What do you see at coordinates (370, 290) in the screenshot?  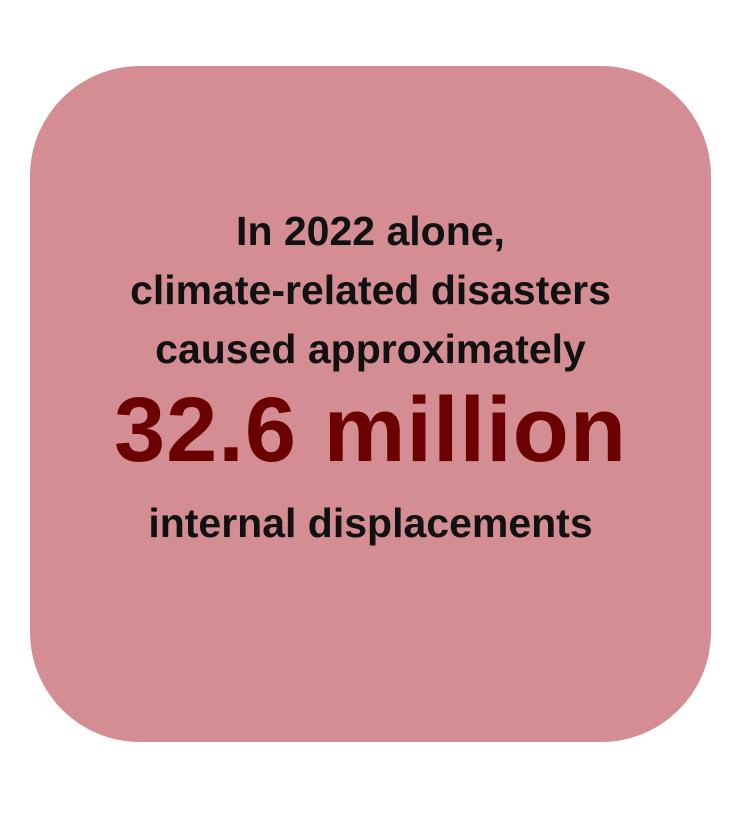 I see `cause-line: climate-related disasters` at bounding box center [370, 290].